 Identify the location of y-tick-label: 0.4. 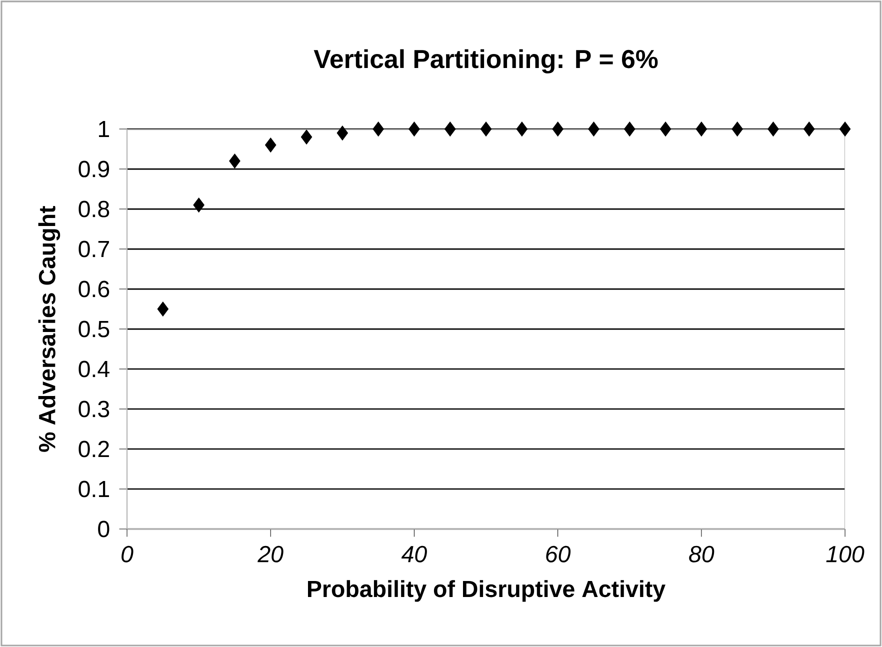
(94, 369).